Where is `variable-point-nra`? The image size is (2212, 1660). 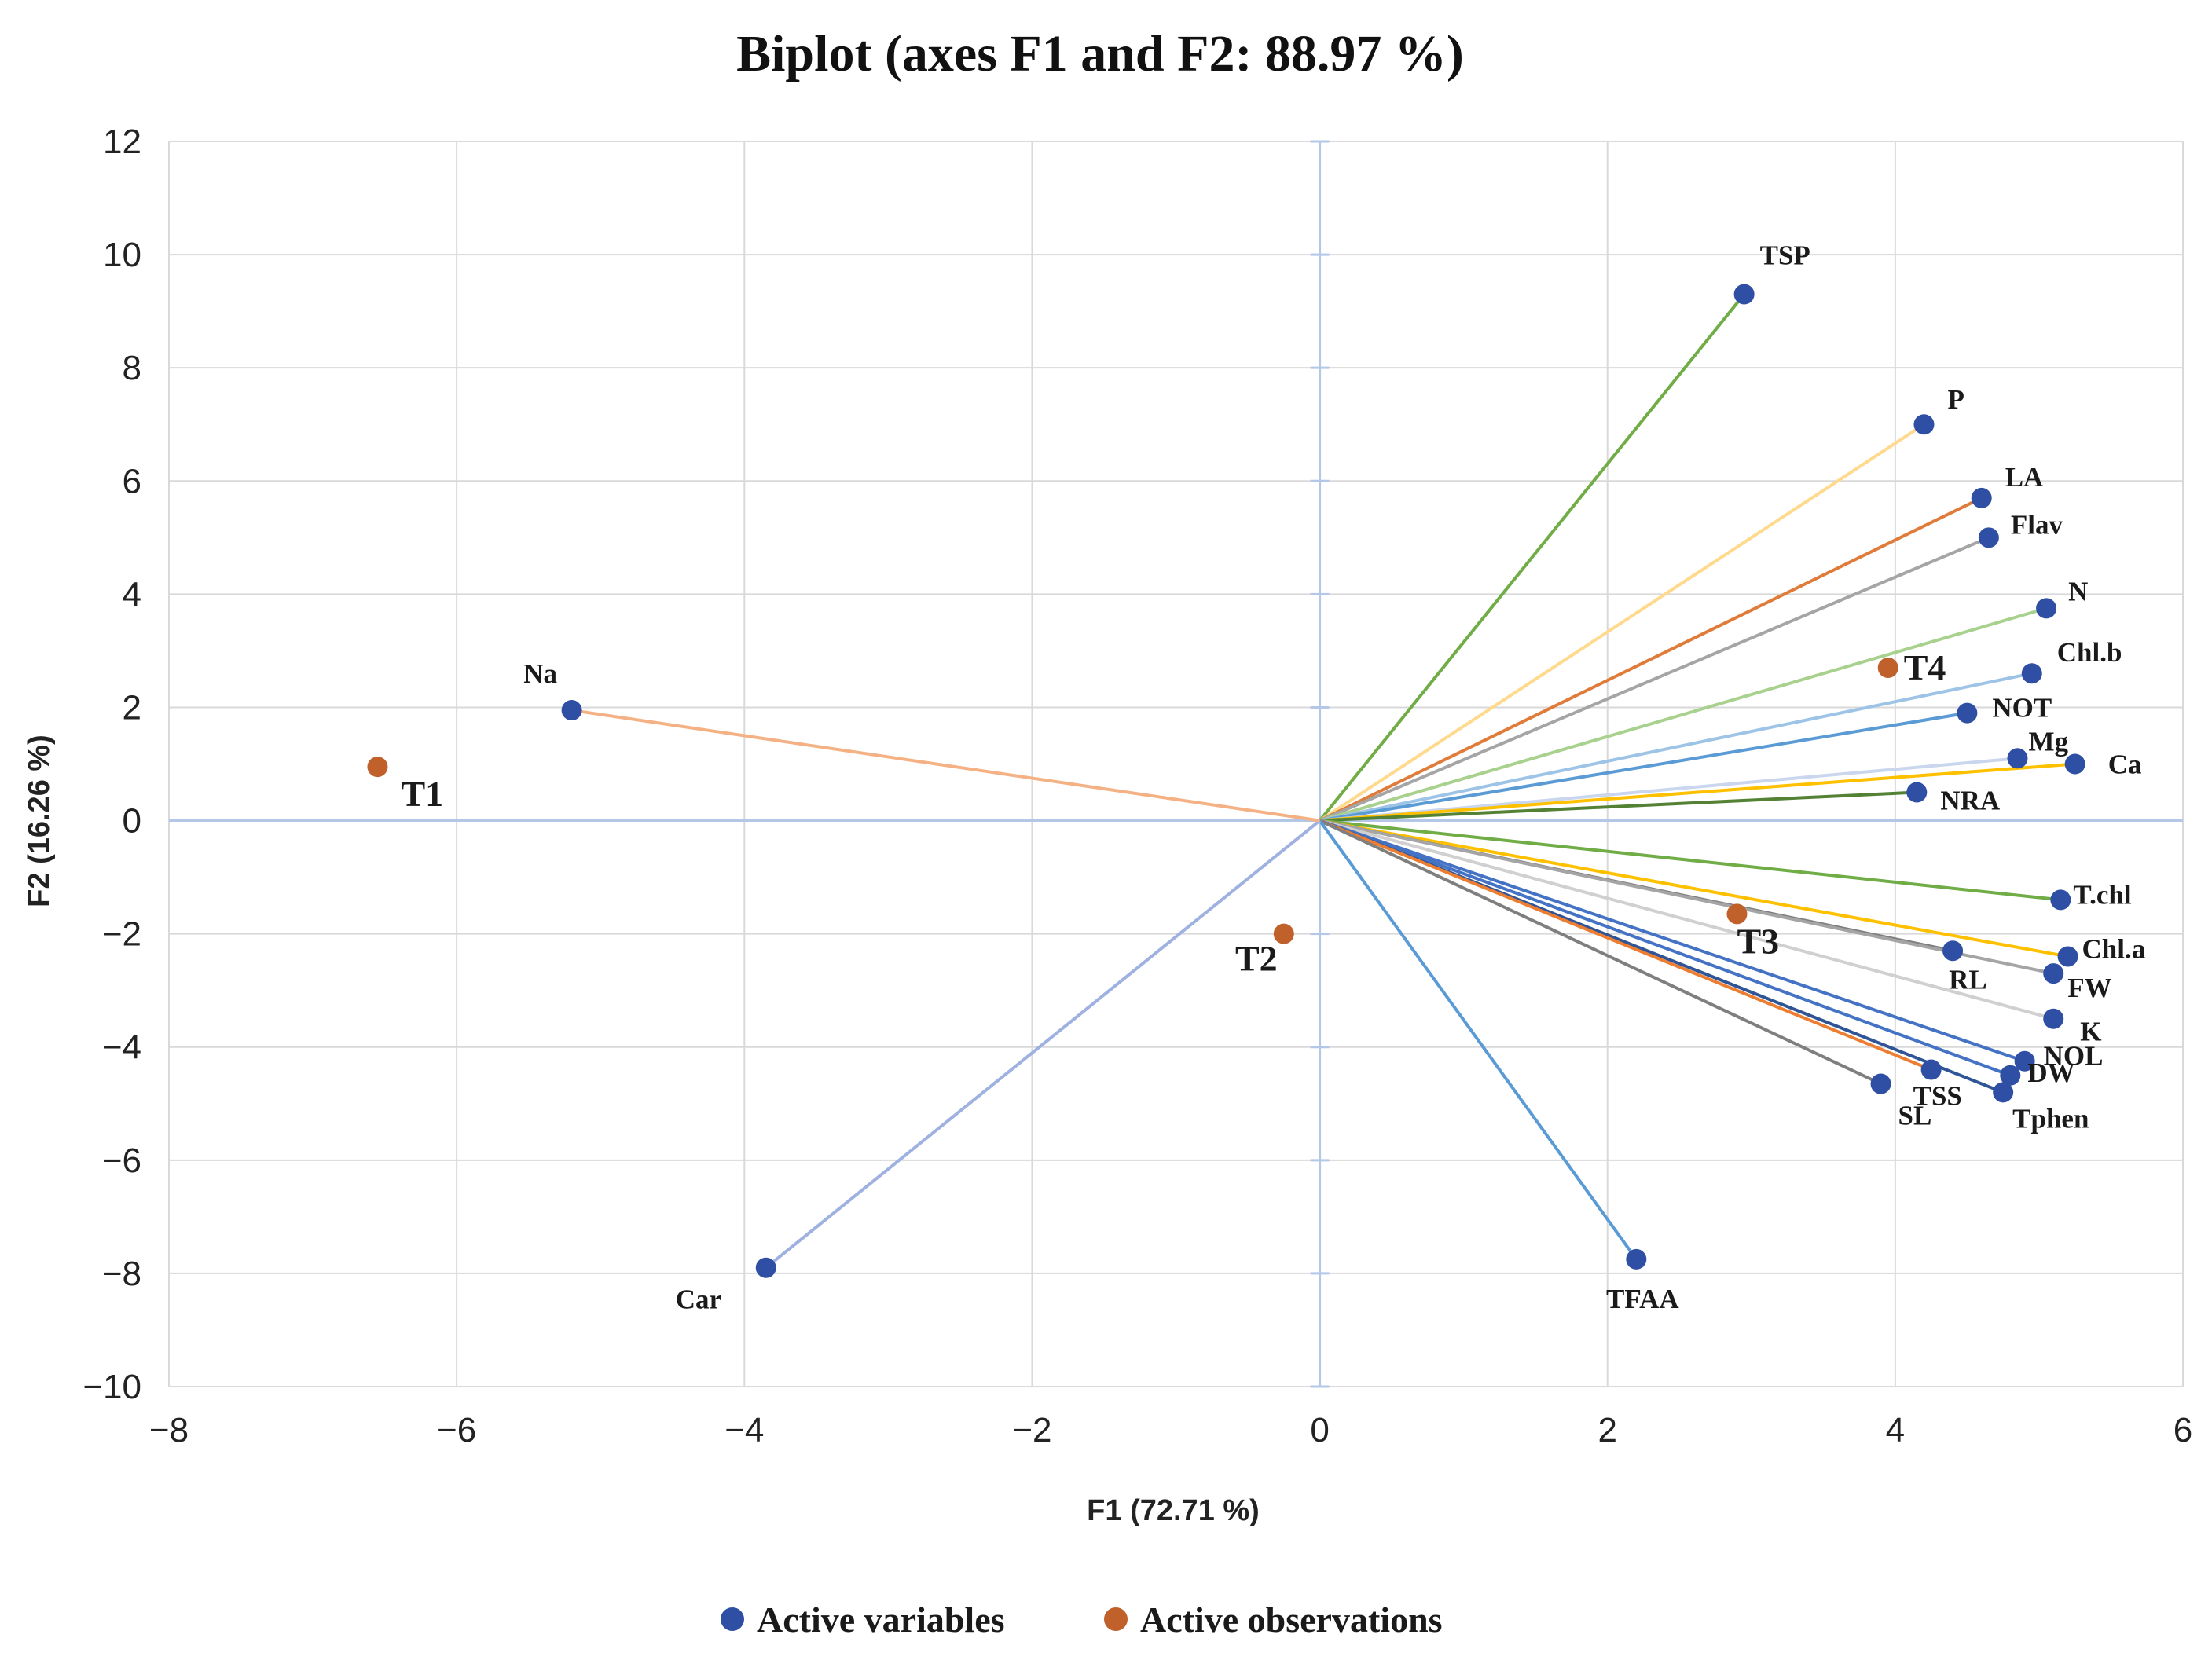 variable-point-nra is located at coordinates (1917, 792).